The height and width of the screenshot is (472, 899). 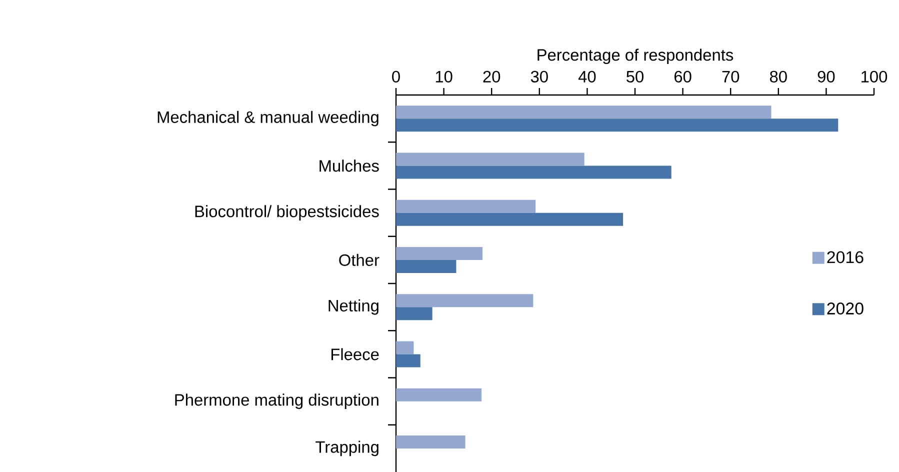 I want to click on legend-label: 2020, so click(x=845, y=308).